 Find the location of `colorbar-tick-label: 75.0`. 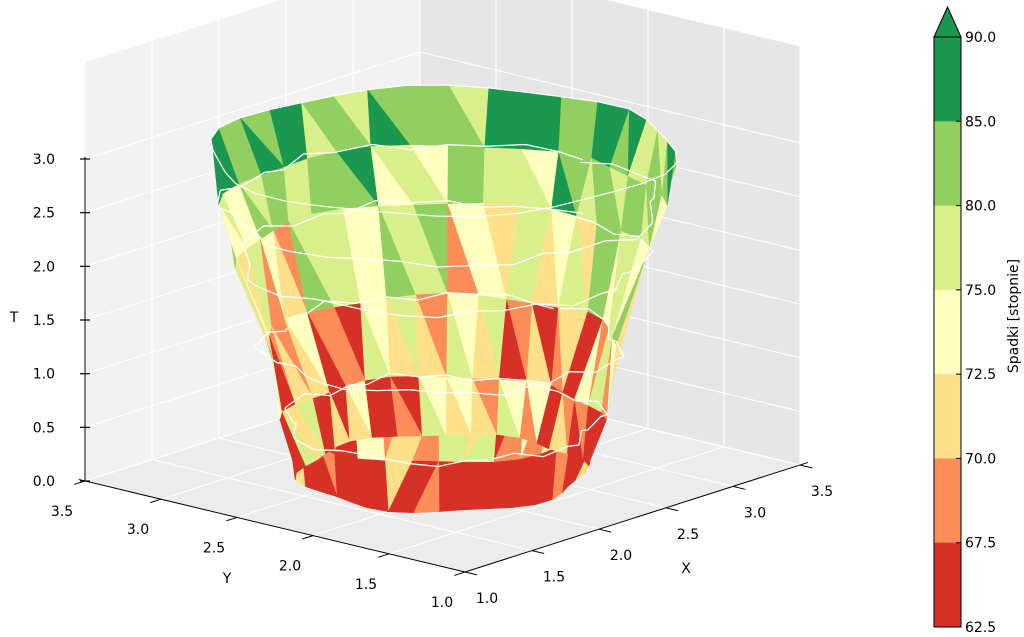

colorbar-tick-label: 75.0 is located at coordinates (980, 291).